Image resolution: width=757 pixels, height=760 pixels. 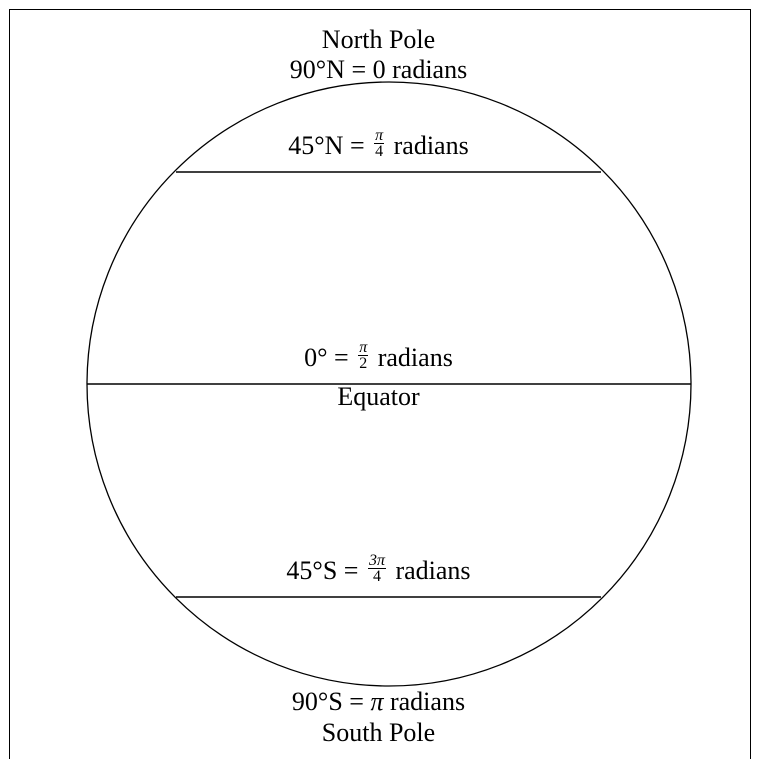 What do you see at coordinates (378, 732) in the screenshot?
I see `south-pole-label: South Pole` at bounding box center [378, 732].